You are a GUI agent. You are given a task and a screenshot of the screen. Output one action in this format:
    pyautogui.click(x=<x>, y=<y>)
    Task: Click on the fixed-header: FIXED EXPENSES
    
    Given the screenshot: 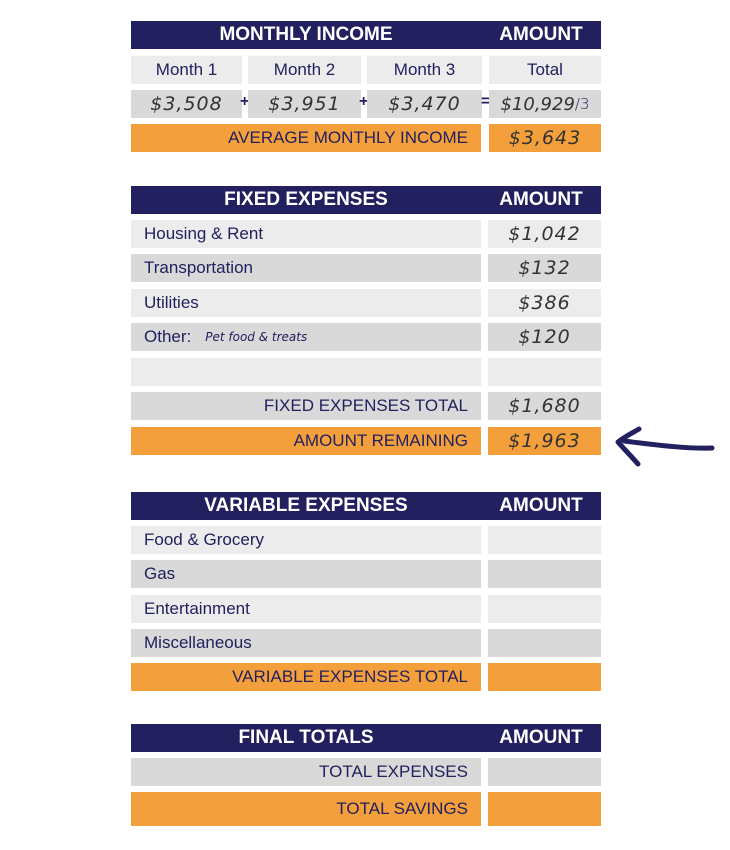 What is the action you would take?
    pyautogui.click(x=306, y=200)
    